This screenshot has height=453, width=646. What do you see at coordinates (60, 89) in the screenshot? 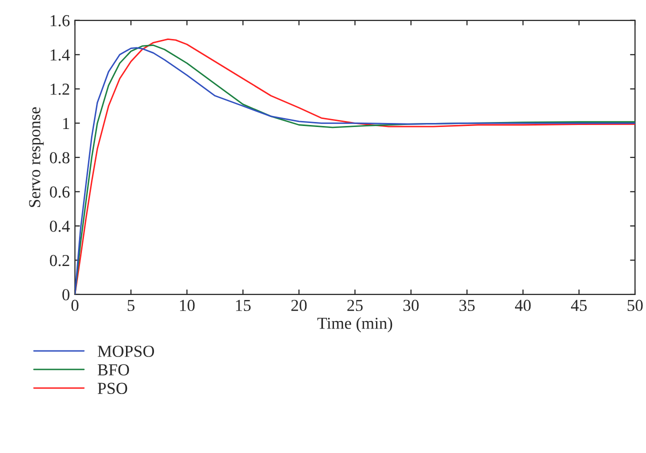
I see `y-tick-label: 1.2` at bounding box center [60, 89].